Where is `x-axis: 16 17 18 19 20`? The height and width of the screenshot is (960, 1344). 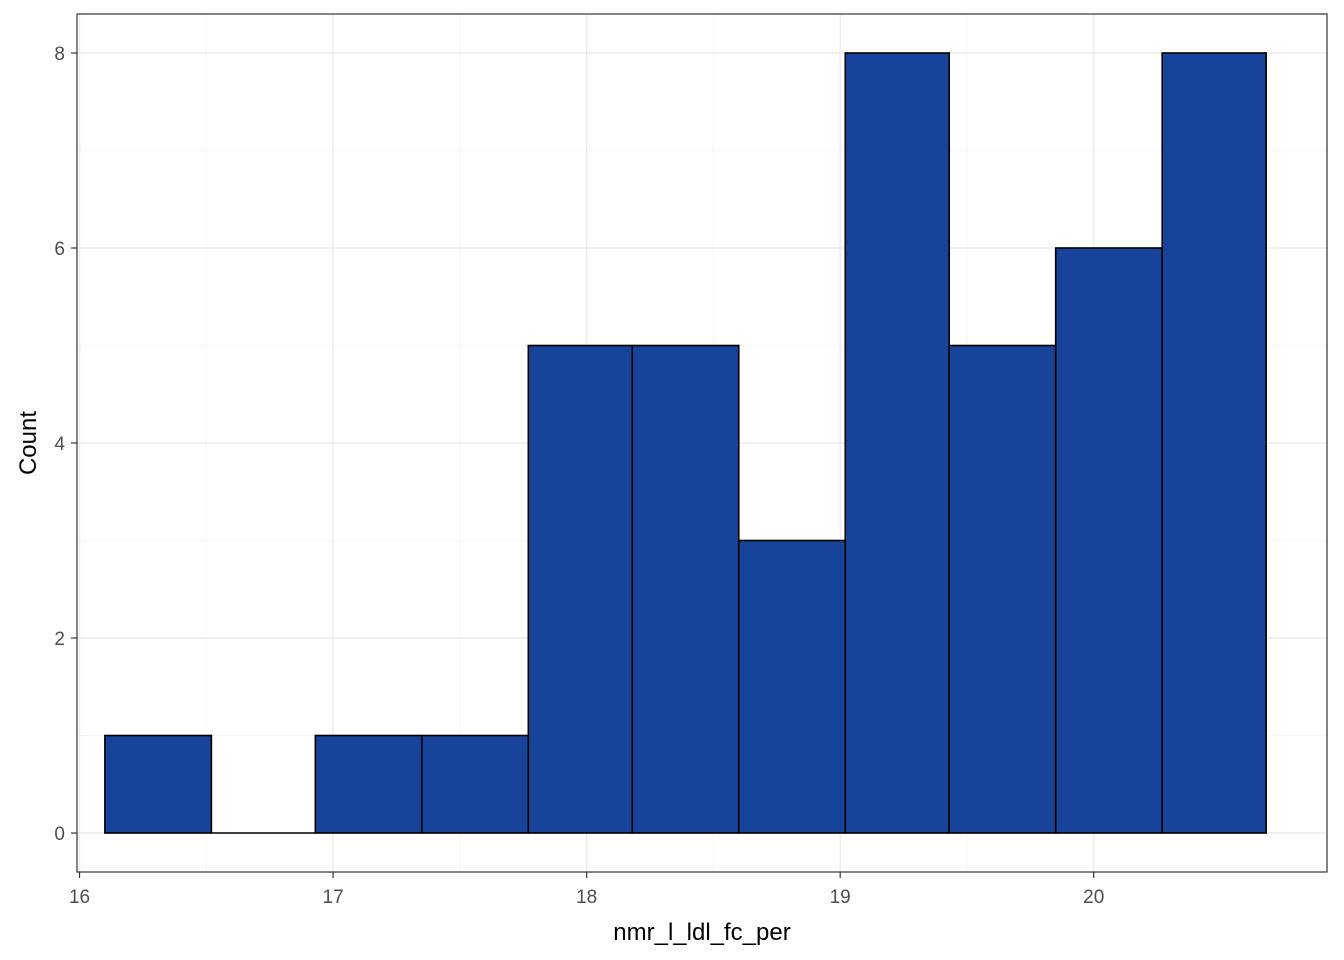
x-axis: 16 17 18 19 20 is located at coordinates (586, 890).